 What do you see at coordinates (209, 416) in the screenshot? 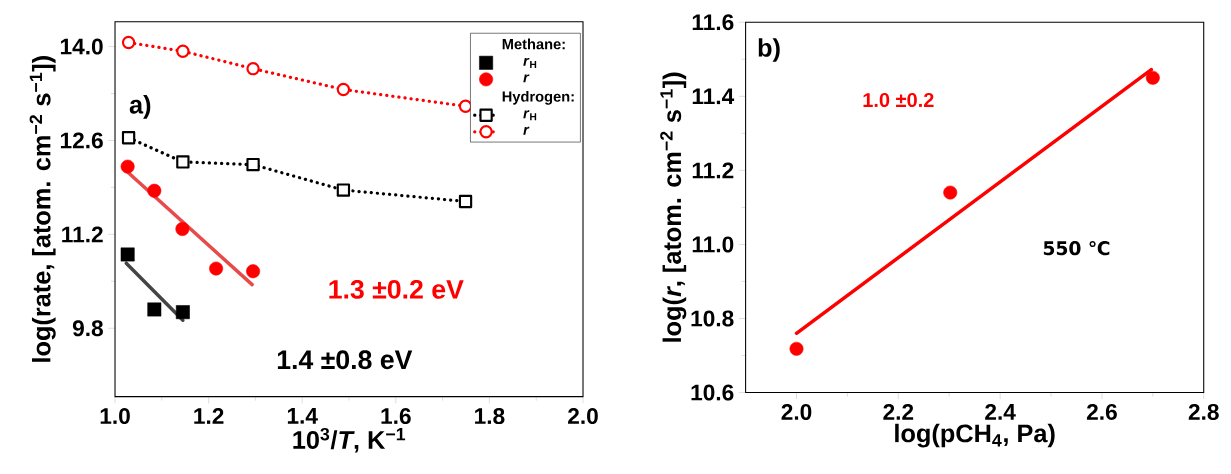
I see `x-tick-label: 1.2` at bounding box center [209, 416].